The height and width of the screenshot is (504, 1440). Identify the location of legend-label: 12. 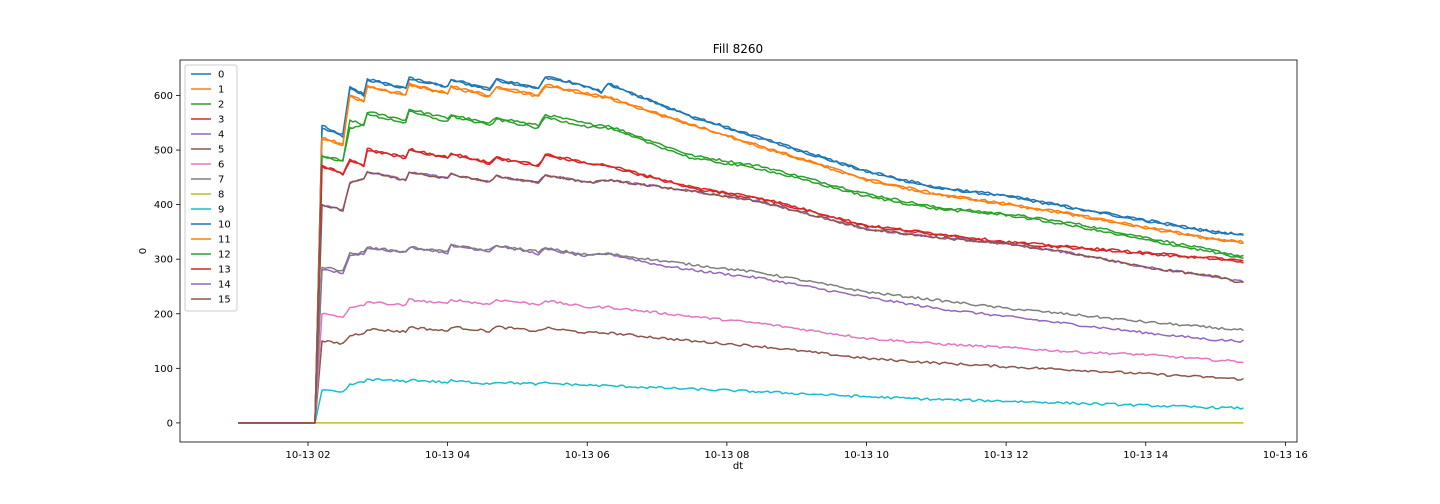
(224, 255).